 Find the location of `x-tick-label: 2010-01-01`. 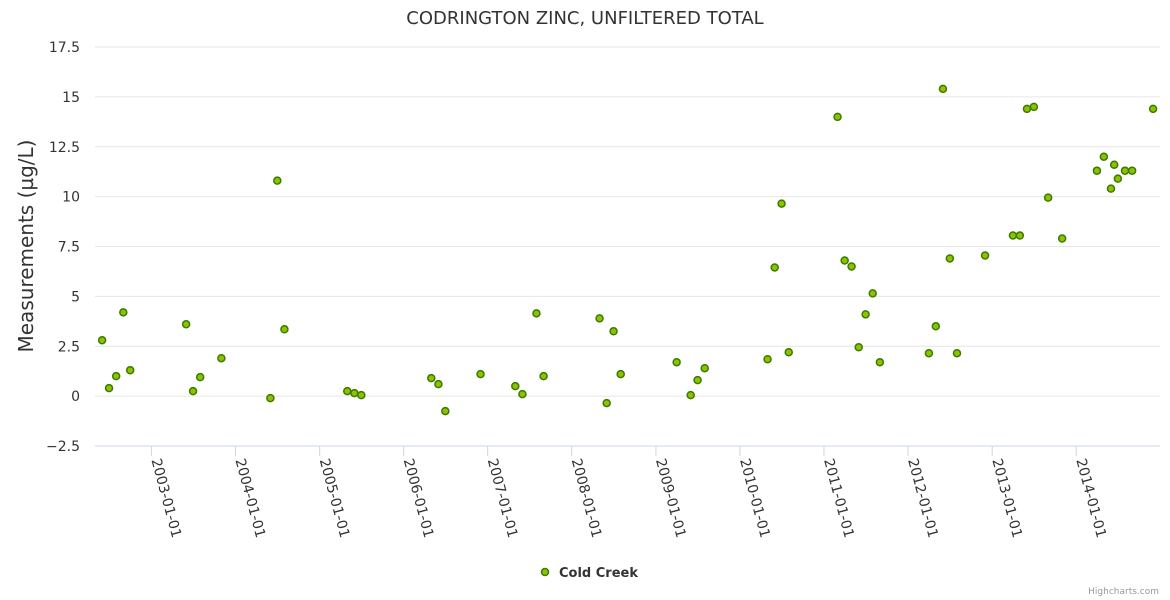

x-tick-label: 2010-01-01 is located at coordinates (754, 498).